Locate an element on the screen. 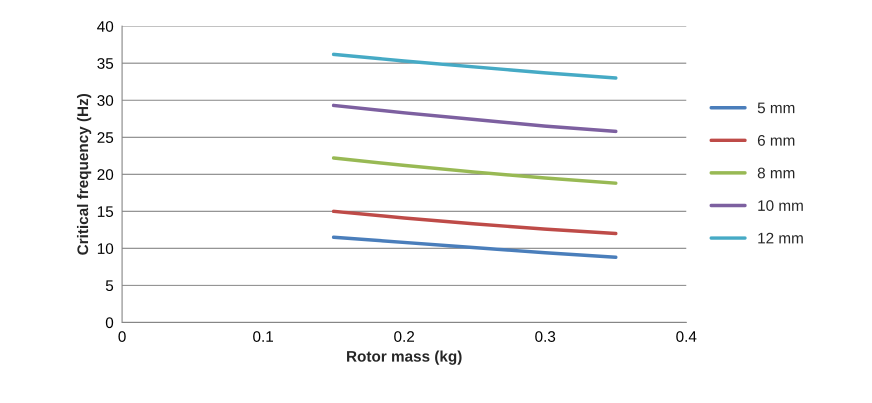 The width and height of the screenshot is (872, 403). legend-label: 6 mm is located at coordinates (776, 140).